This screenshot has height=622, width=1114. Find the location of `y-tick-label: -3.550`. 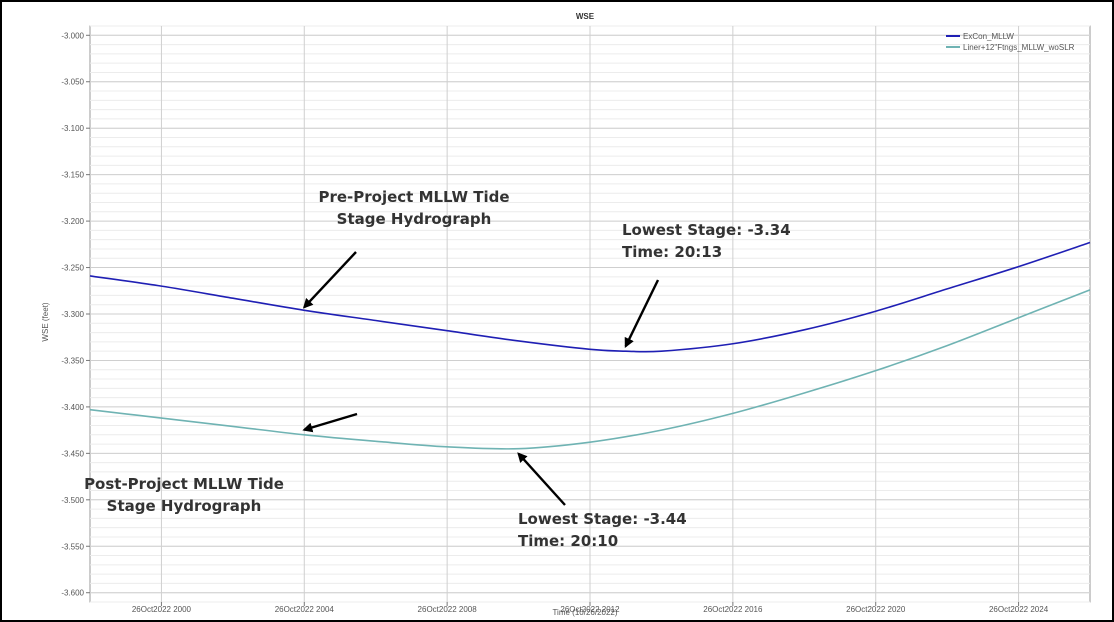

y-tick-label: -3.550 is located at coordinates (72, 546).